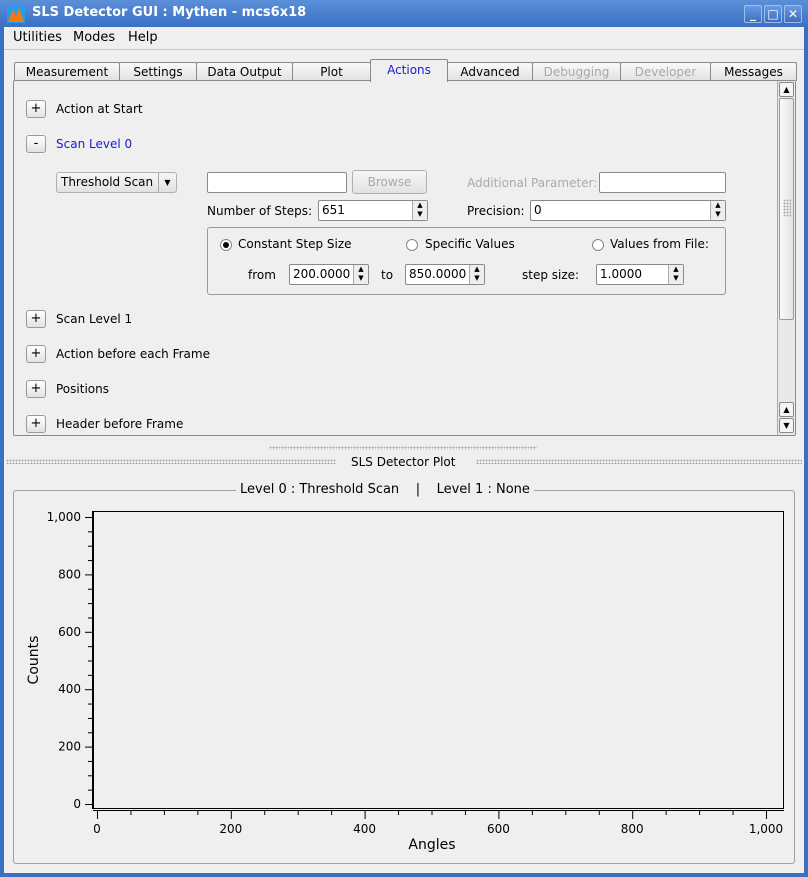 Image resolution: width=808 pixels, height=877 pixels. Describe the element at coordinates (36, 424) in the screenshot. I see `expand-header-before-frame-button: +` at that location.